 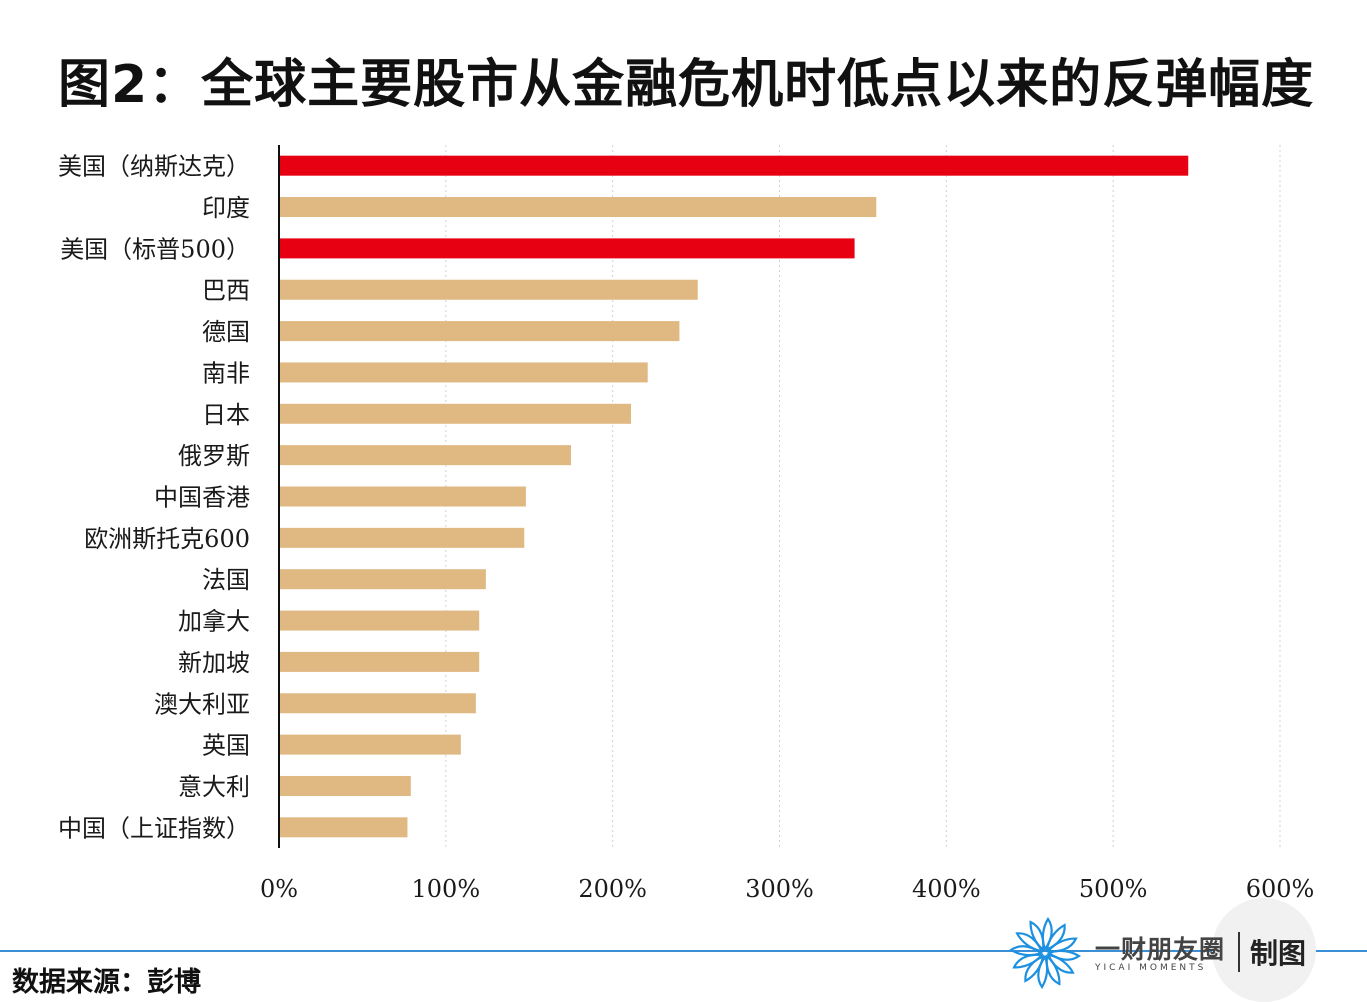 I want to click on category-label: 中国香港, so click(x=202, y=498).